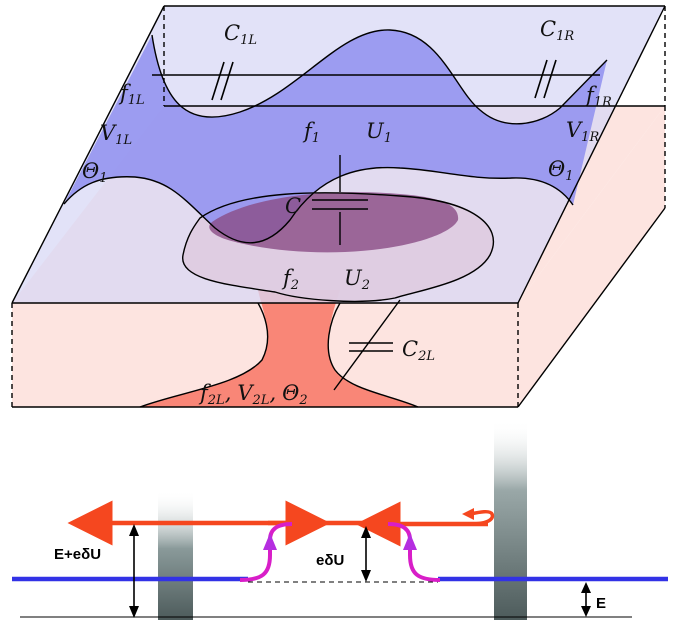  Describe the element at coordinates (561, 170) in the screenshot. I see `label-theta1-right: Θ1` at that location.